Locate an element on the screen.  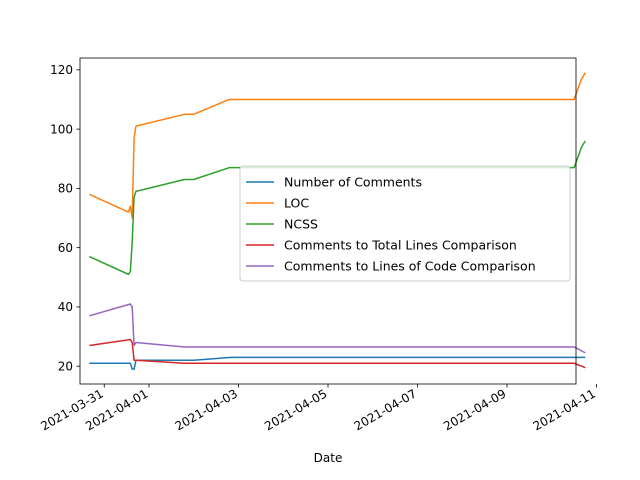
y-tick-label: 60 is located at coordinates (65, 248).